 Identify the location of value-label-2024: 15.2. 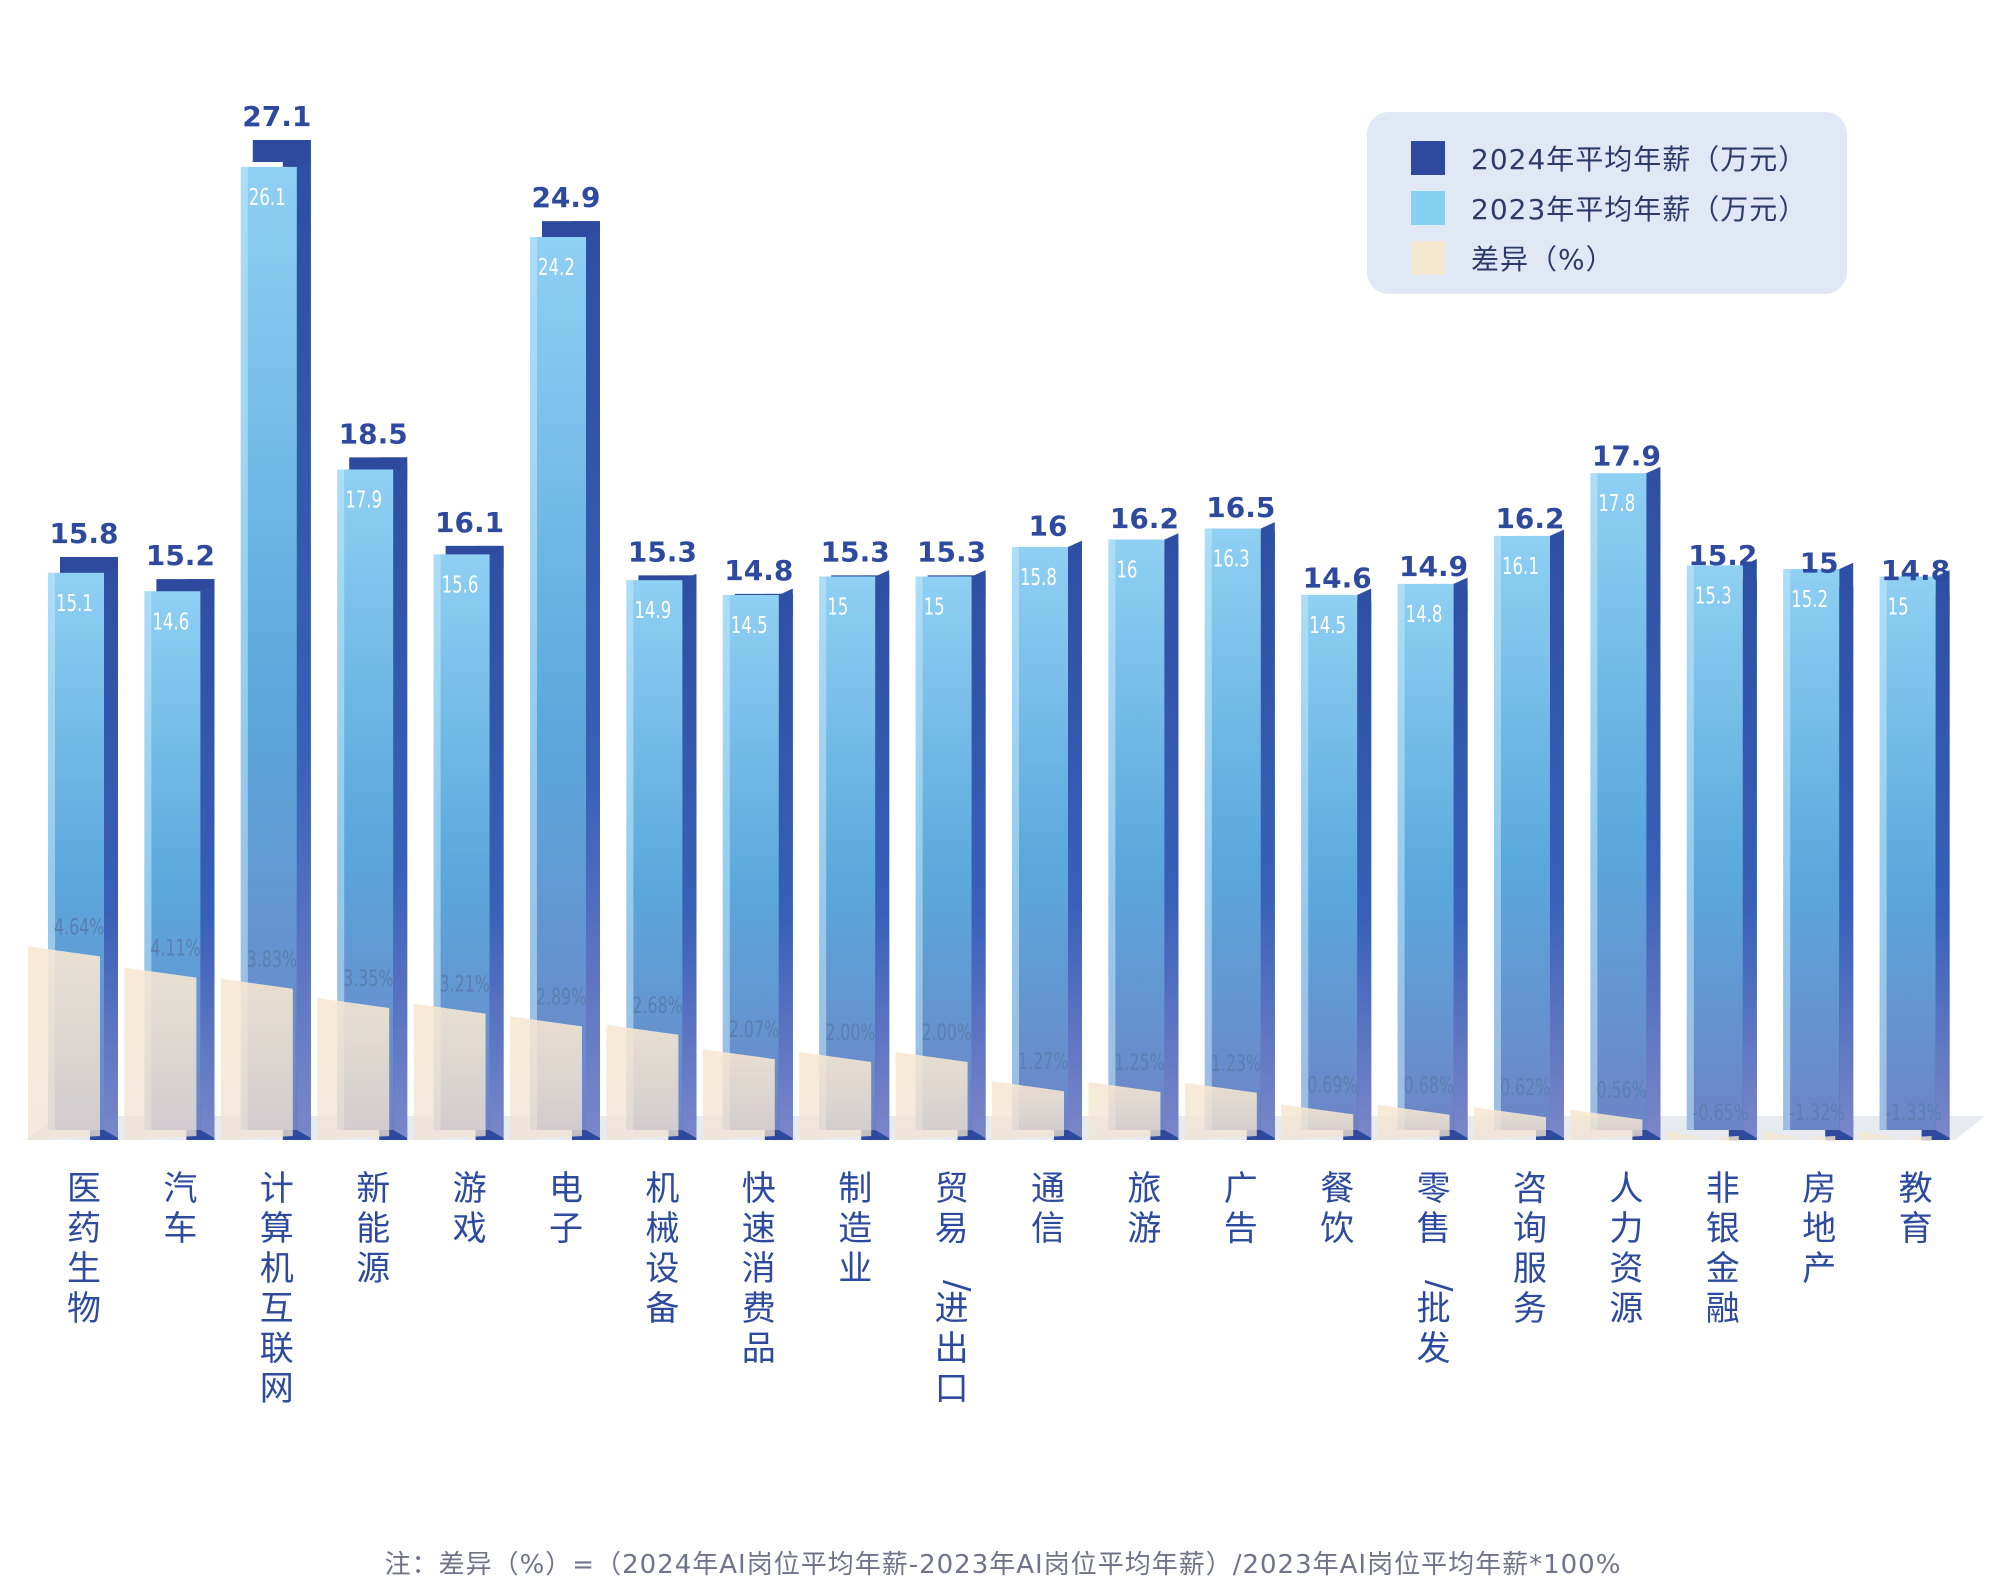
(180, 555).